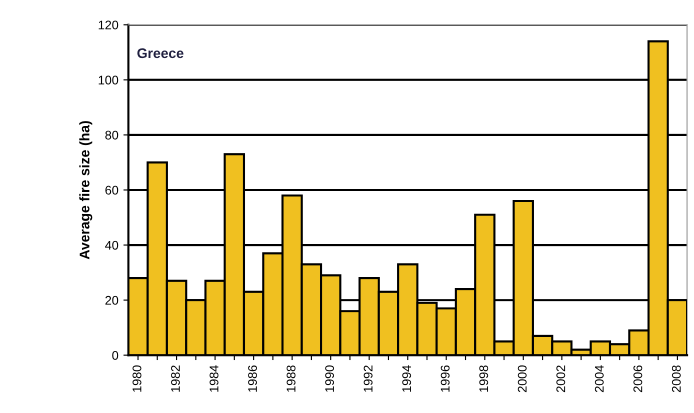 This screenshot has height=413, width=694. What do you see at coordinates (599, 378) in the screenshot?
I see `x-tick-label: 2004` at bounding box center [599, 378].